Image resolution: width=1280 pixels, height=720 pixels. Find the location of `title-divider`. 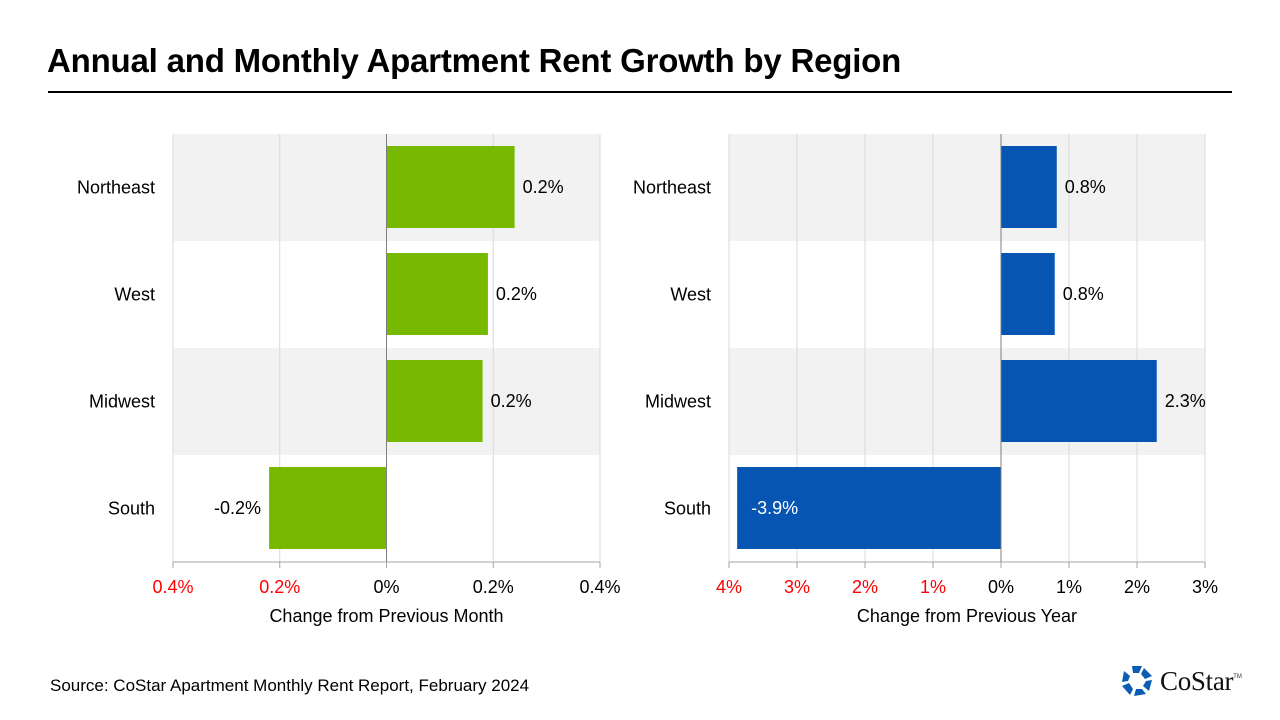

title-divider is located at coordinates (640, 92).